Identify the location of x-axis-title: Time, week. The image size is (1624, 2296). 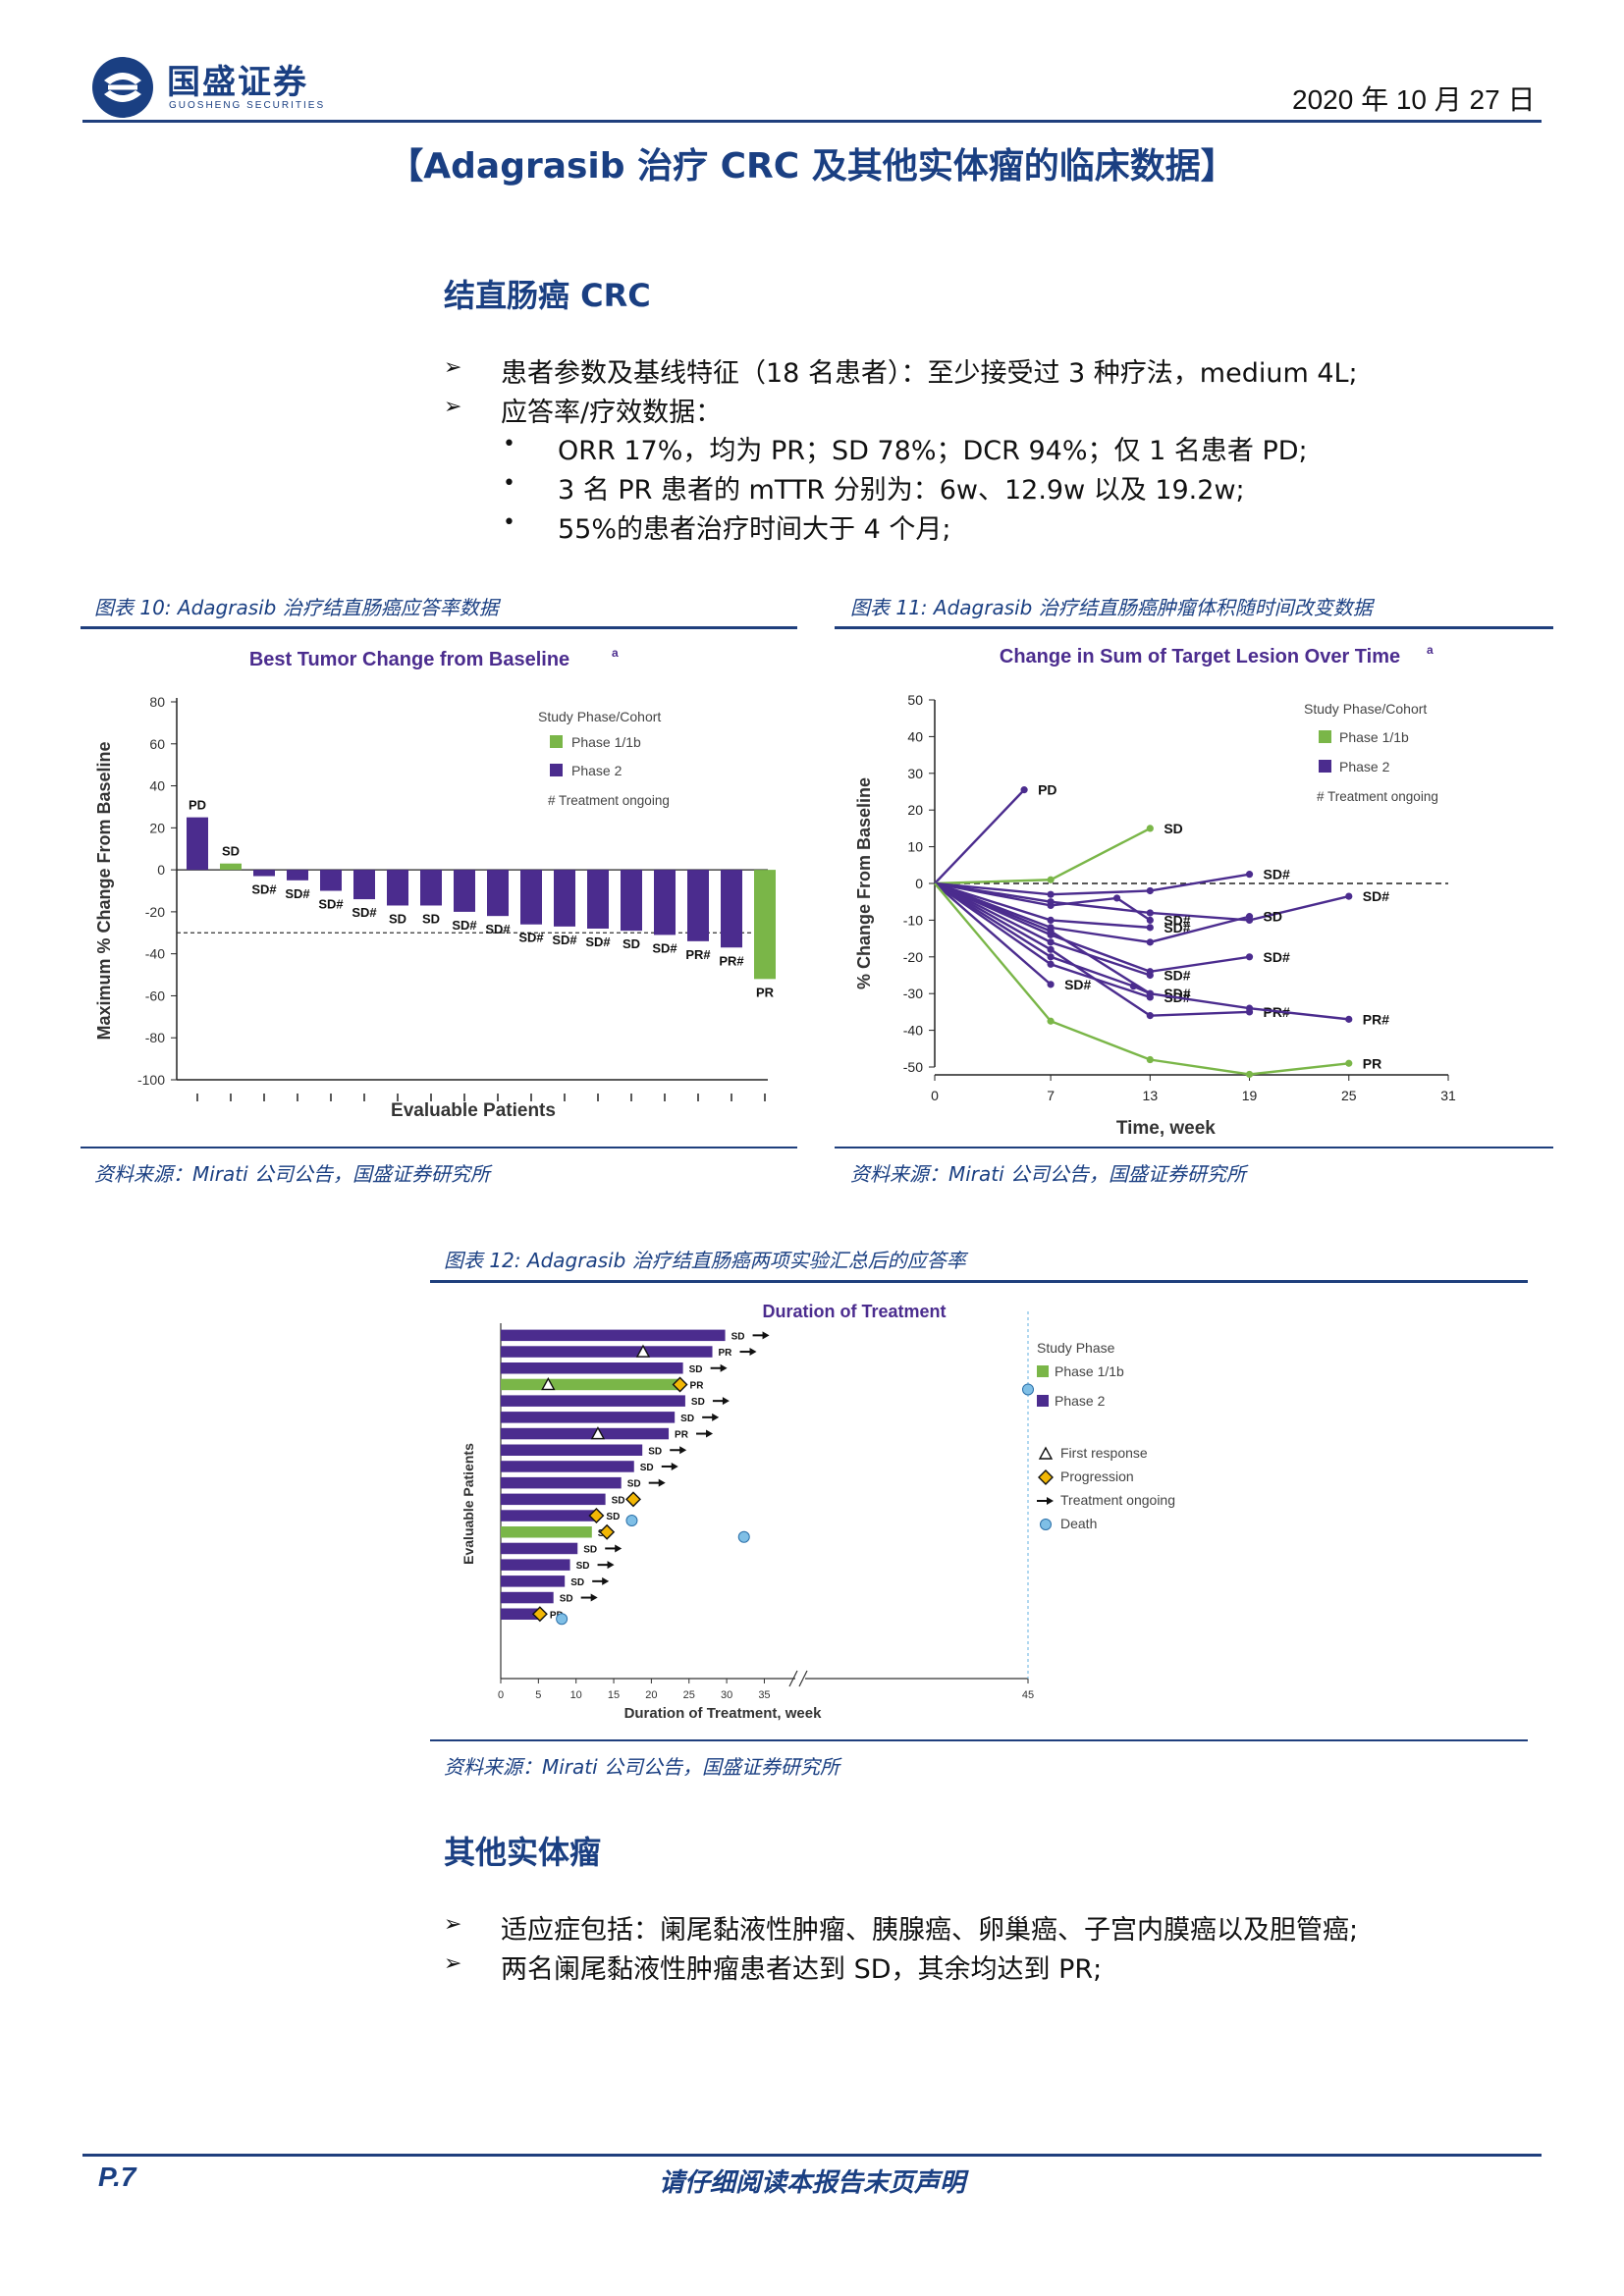
(1166, 1128).